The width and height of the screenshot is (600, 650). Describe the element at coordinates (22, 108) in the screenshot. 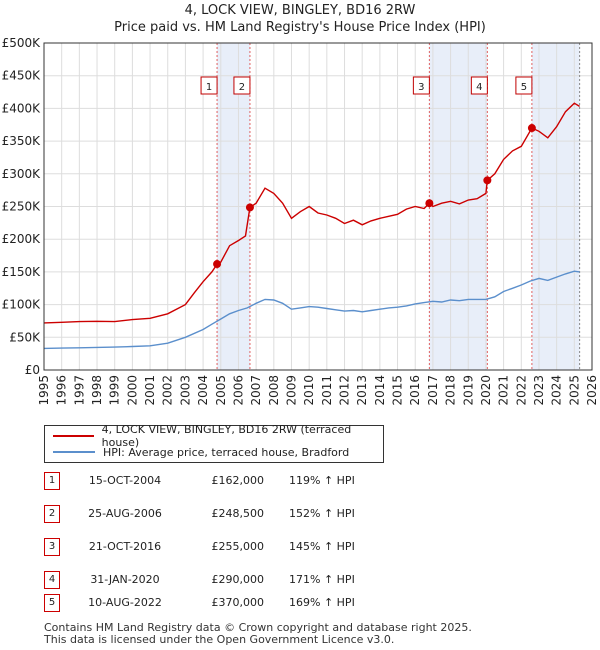

I see `y-tick-label: £400K` at that location.